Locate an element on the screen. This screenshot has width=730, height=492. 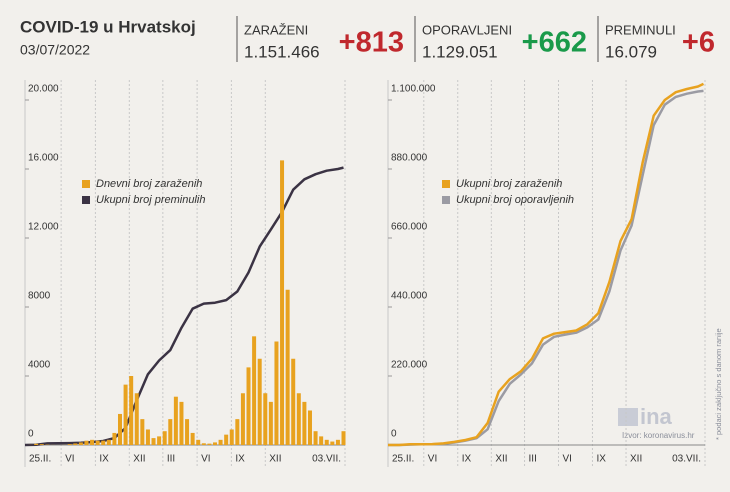
y-tick-label: 880.000 is located at coordinates (409, 158).